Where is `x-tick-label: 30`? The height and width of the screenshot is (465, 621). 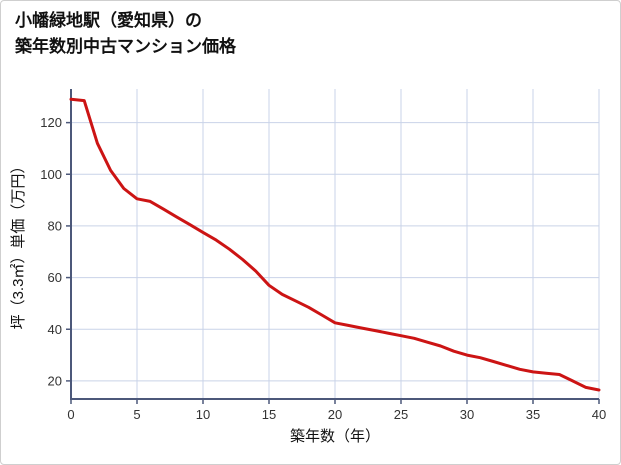 x-tick-label: 30 is located at coordinates (467, 414).